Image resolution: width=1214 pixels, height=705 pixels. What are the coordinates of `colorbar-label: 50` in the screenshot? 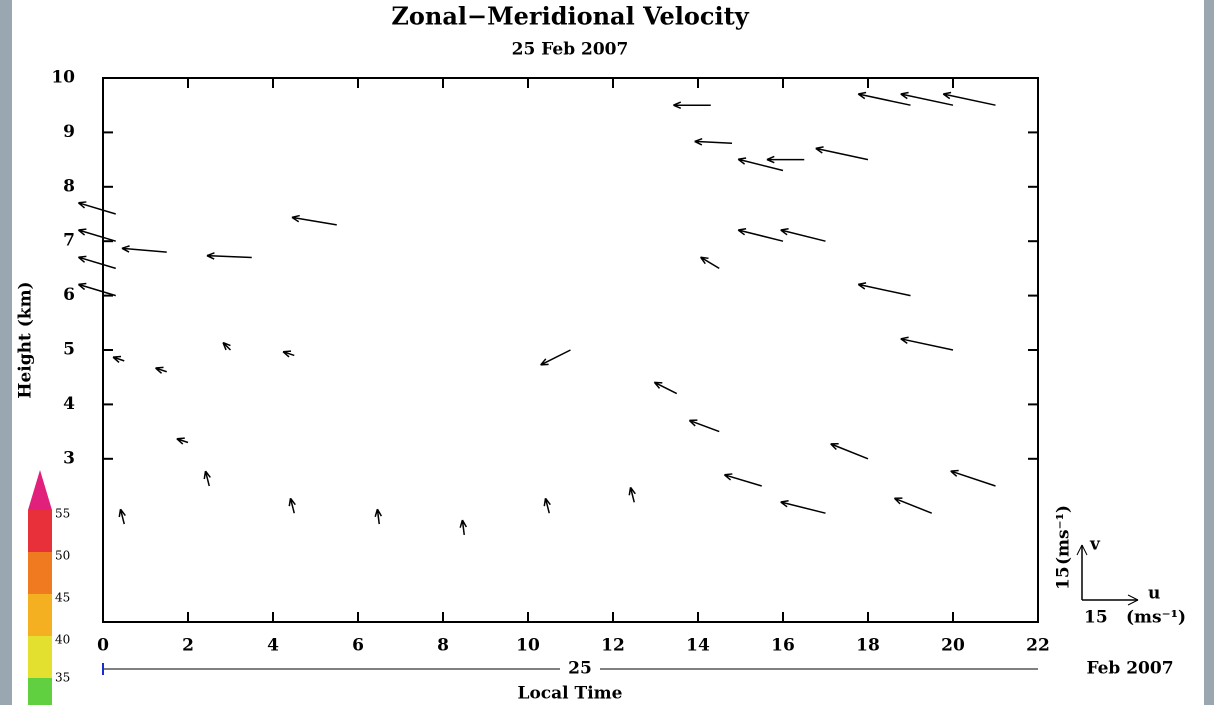 It's located at (62, 556).